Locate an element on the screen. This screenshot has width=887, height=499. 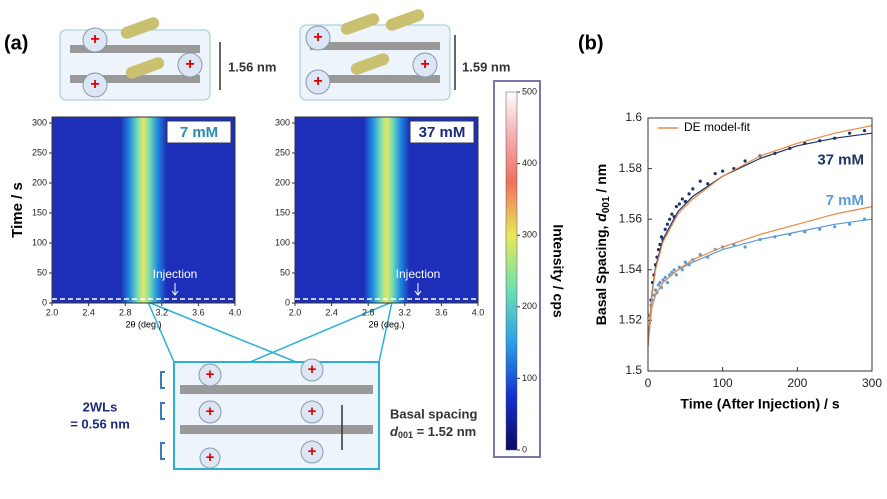
y-tick-label: 1.5 is located at coordinates (633, 370).